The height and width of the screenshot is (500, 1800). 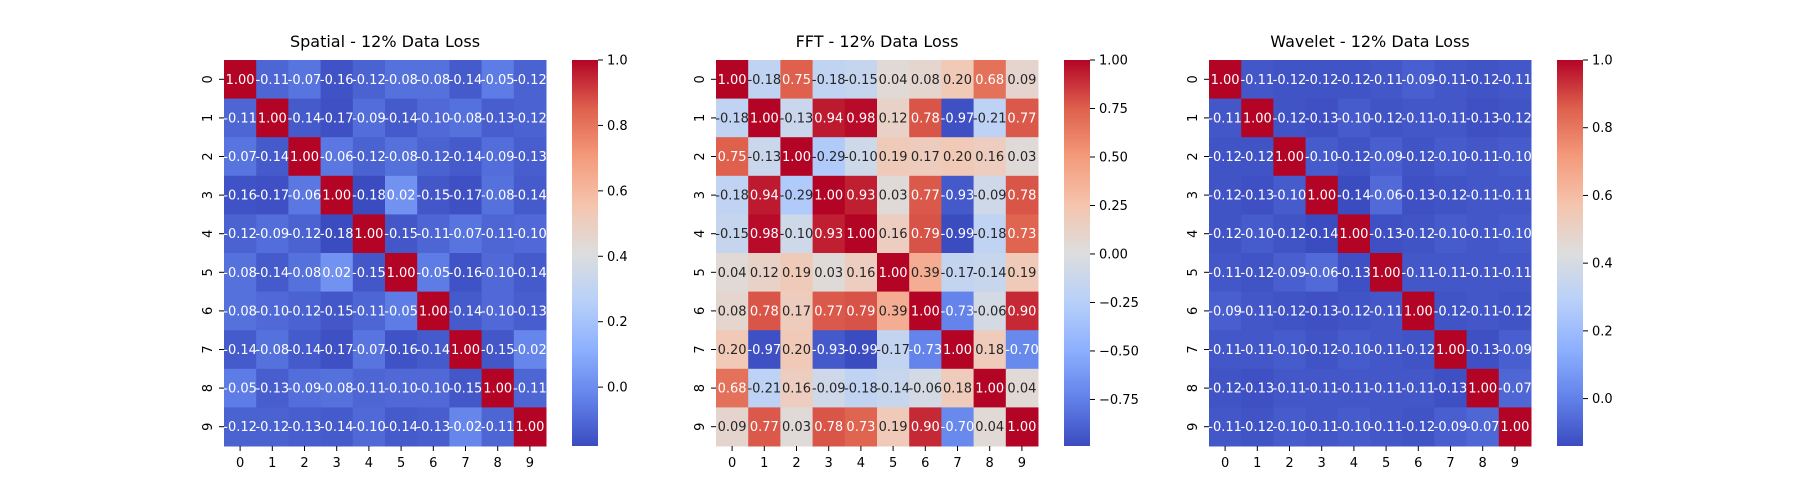 I want to click on x-tick-label: 5, so click(x=893, y=463).